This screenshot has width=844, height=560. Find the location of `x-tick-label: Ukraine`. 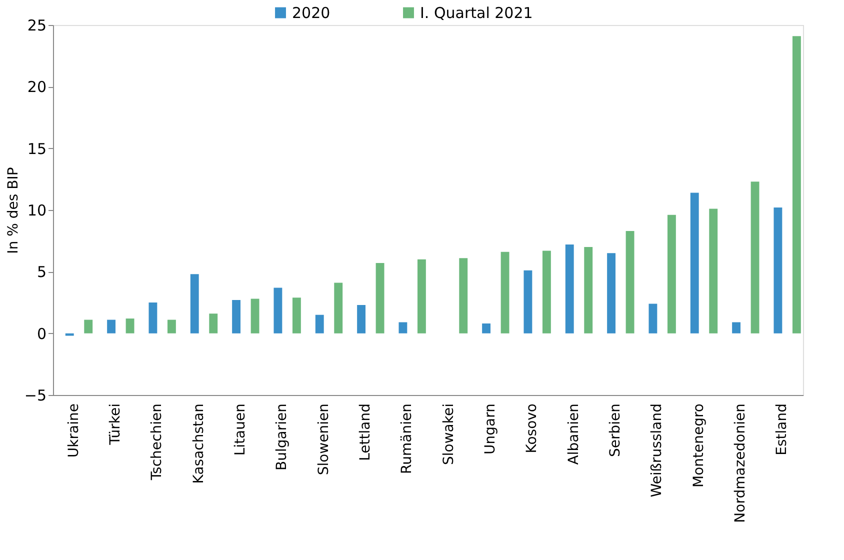

x-tick-label: Ukraine is located at coordinates (74, 431).